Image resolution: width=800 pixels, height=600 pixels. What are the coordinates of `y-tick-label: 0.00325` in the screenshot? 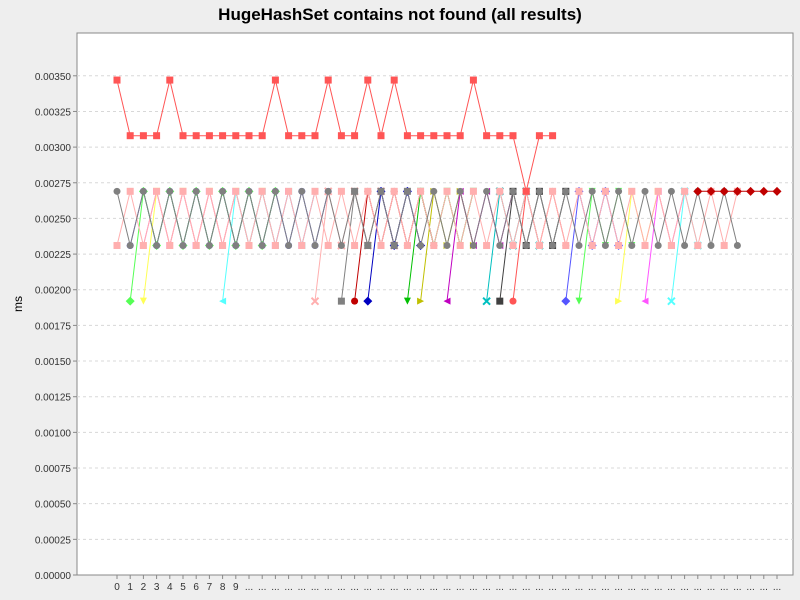 It's located at (53, 112).